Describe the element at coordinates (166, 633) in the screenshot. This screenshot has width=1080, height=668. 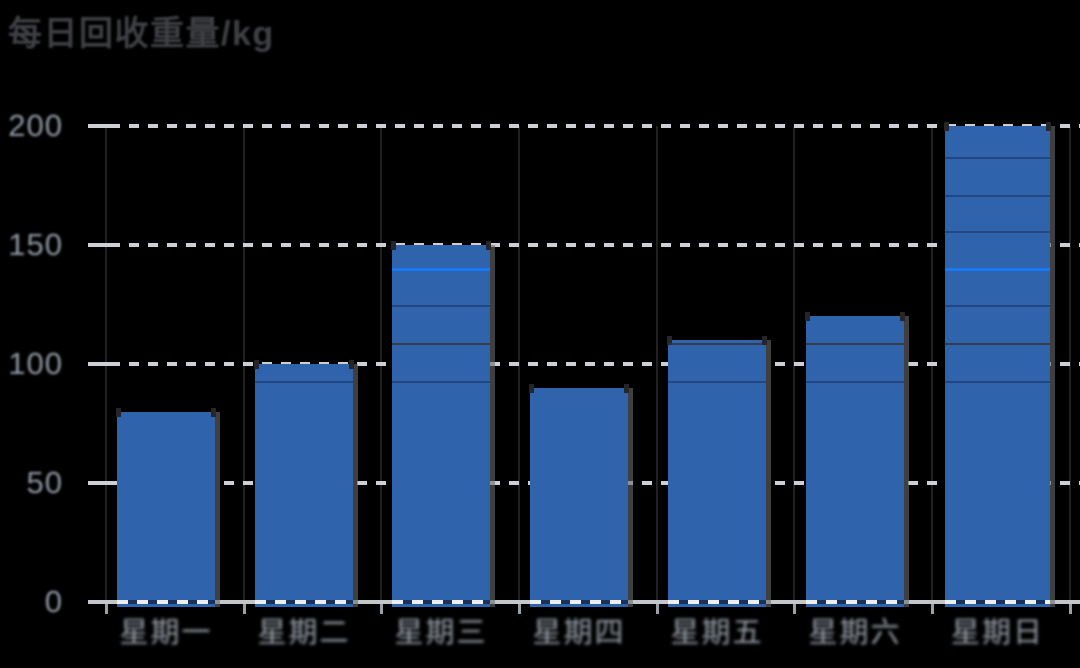
I see `x-axis-category-label: 星期一` at that location.